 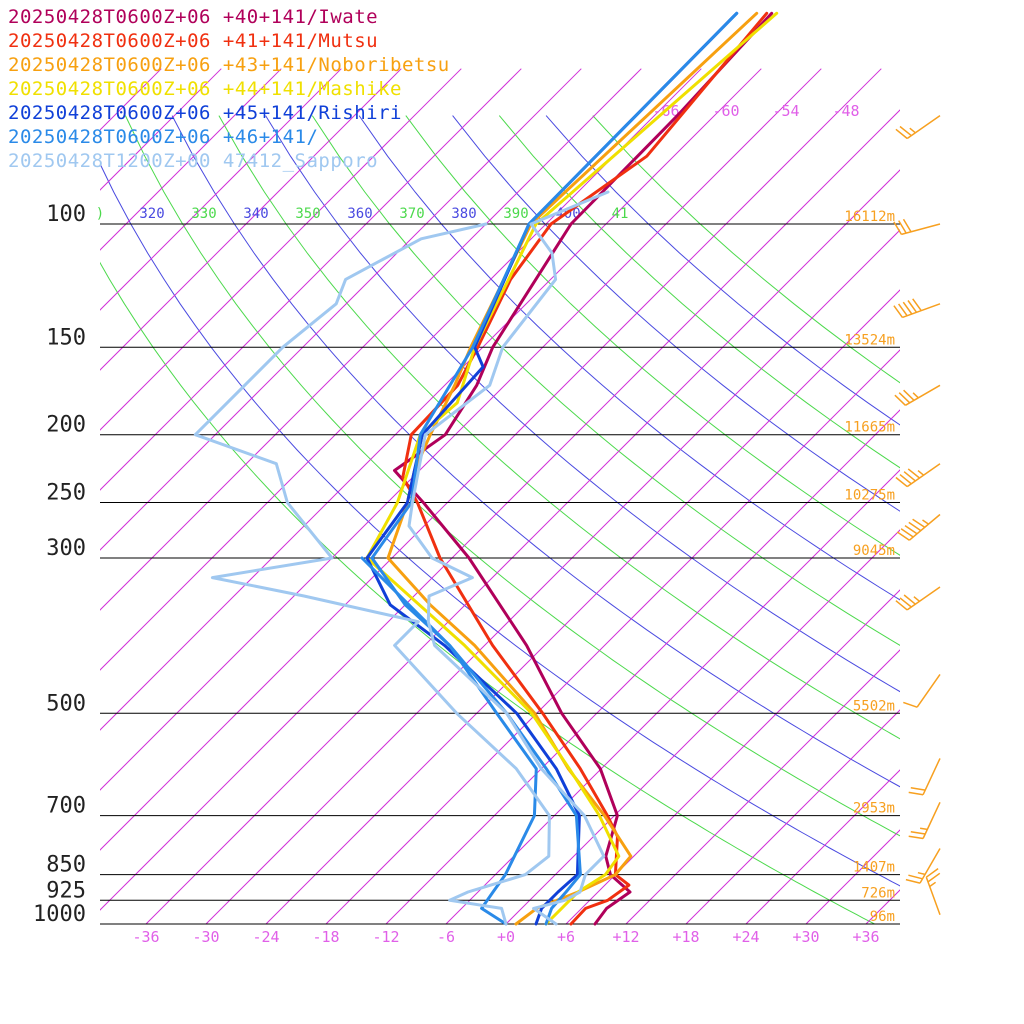 What do you see at coordinates (869, 496) in the screenshot?
I see `height-label: 10275m` at bounding box center [869, 496].